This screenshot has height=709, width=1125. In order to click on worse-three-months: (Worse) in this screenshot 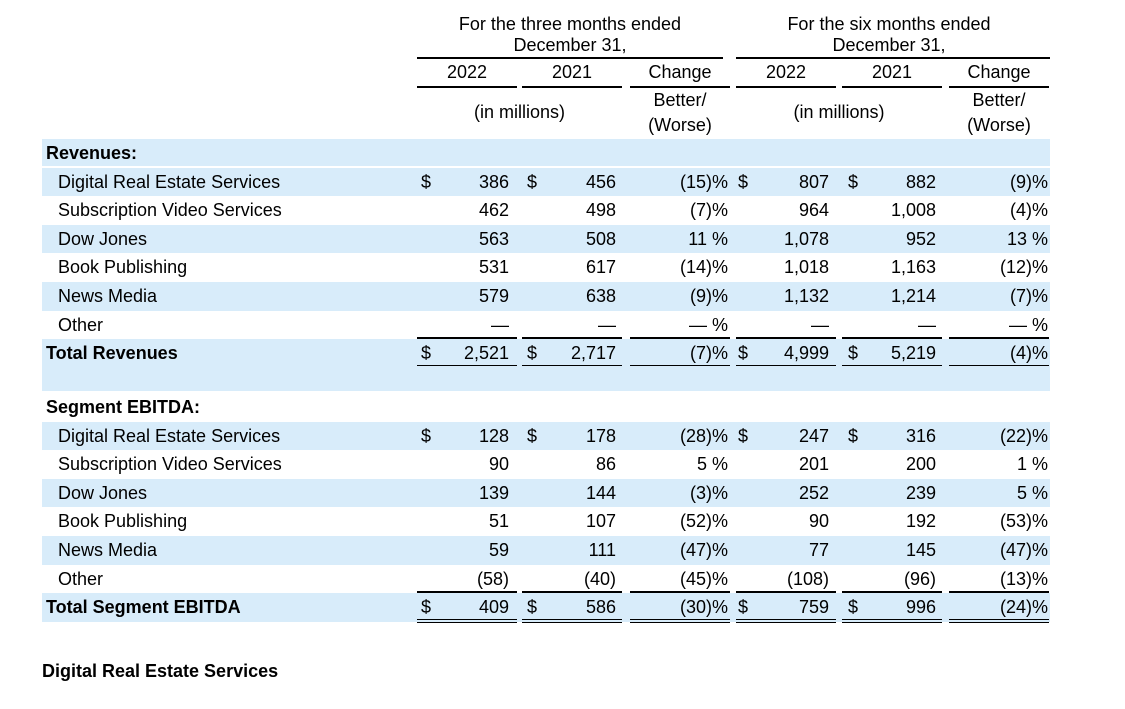, I will do `click(680, 125)`.